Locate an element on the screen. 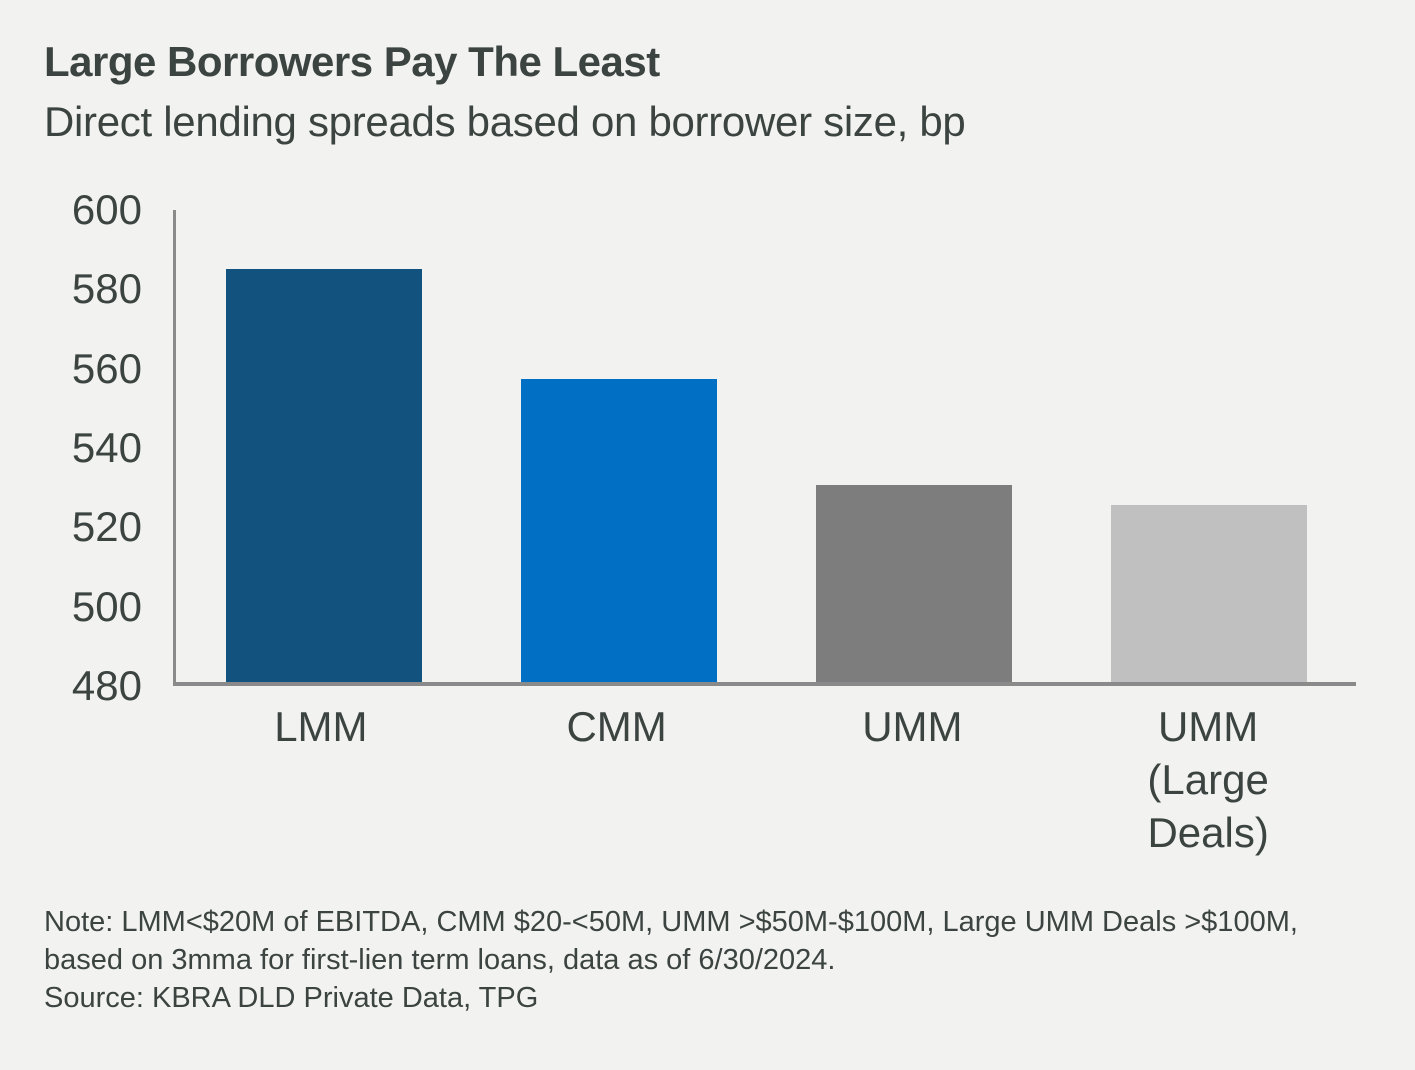 Image resolution: width=1415 pixels, height=1070 pixels. y-tick-label: 560 is located at coordinates (106, 368).